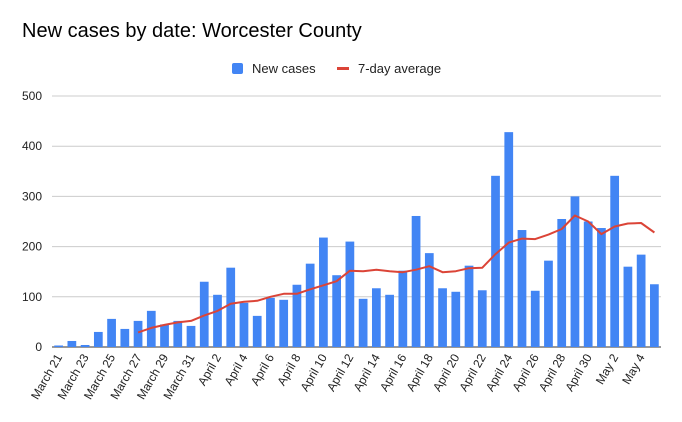 This screenshot has width=682, height=422. I want to click on y-tick-label: 400, so click(32, 146).